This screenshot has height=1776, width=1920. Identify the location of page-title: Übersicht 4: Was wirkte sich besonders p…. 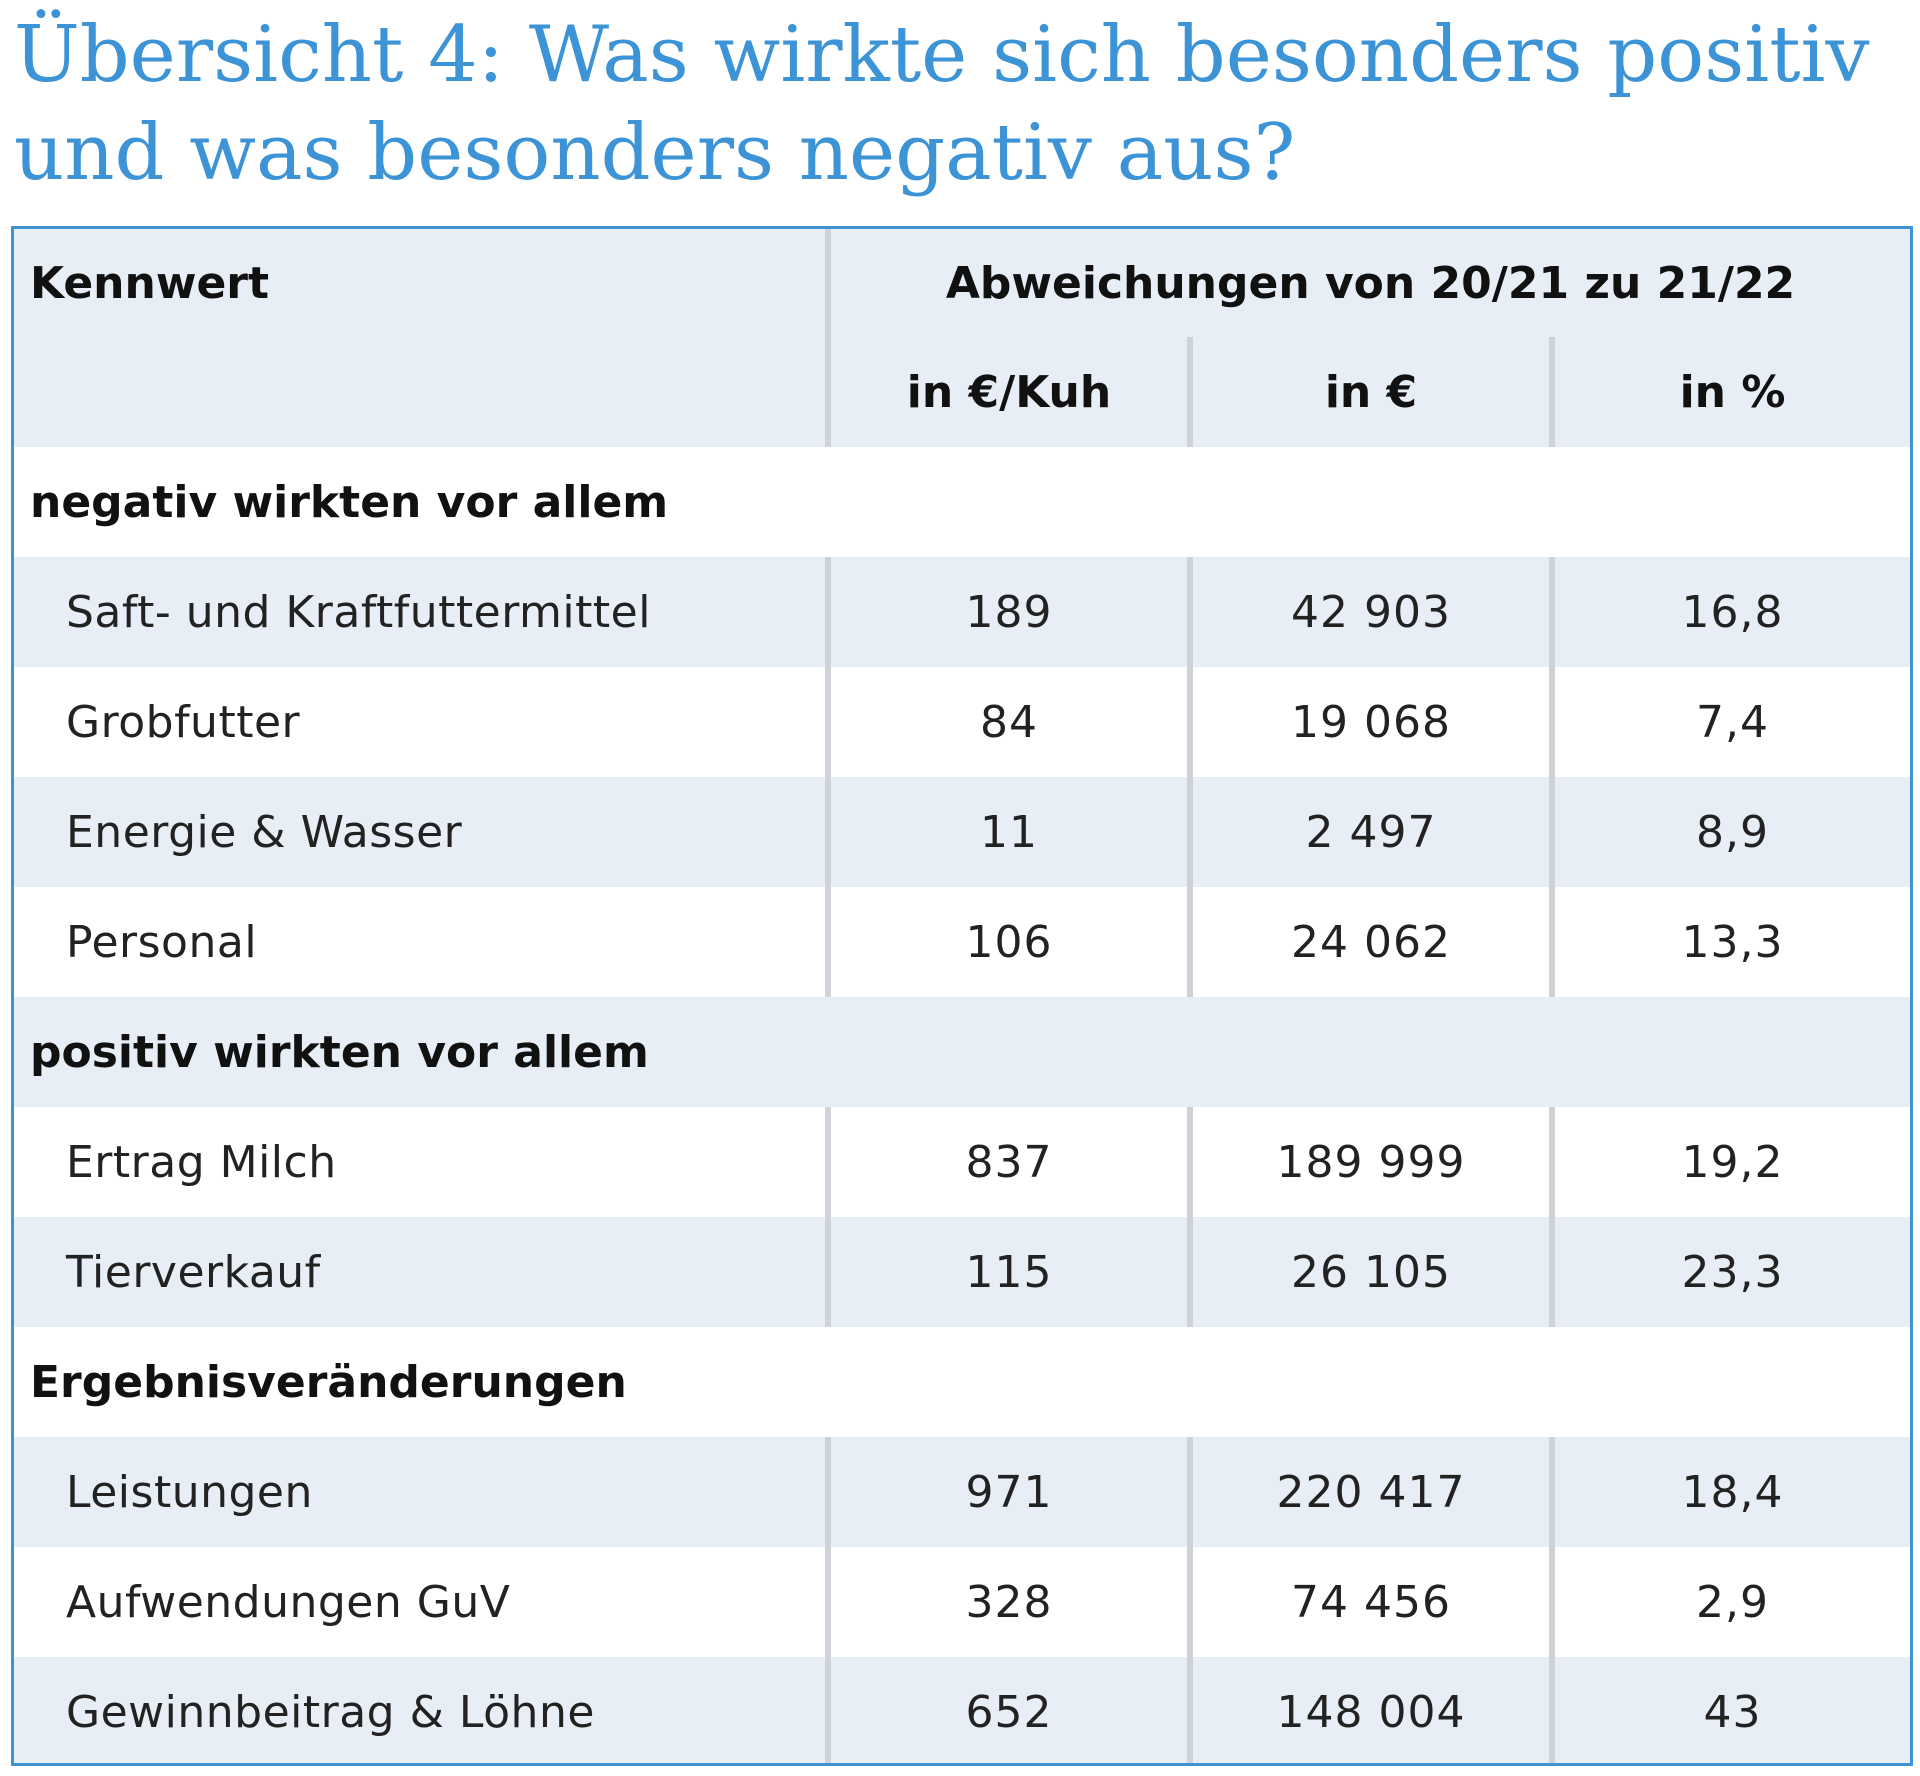
(942, 104).